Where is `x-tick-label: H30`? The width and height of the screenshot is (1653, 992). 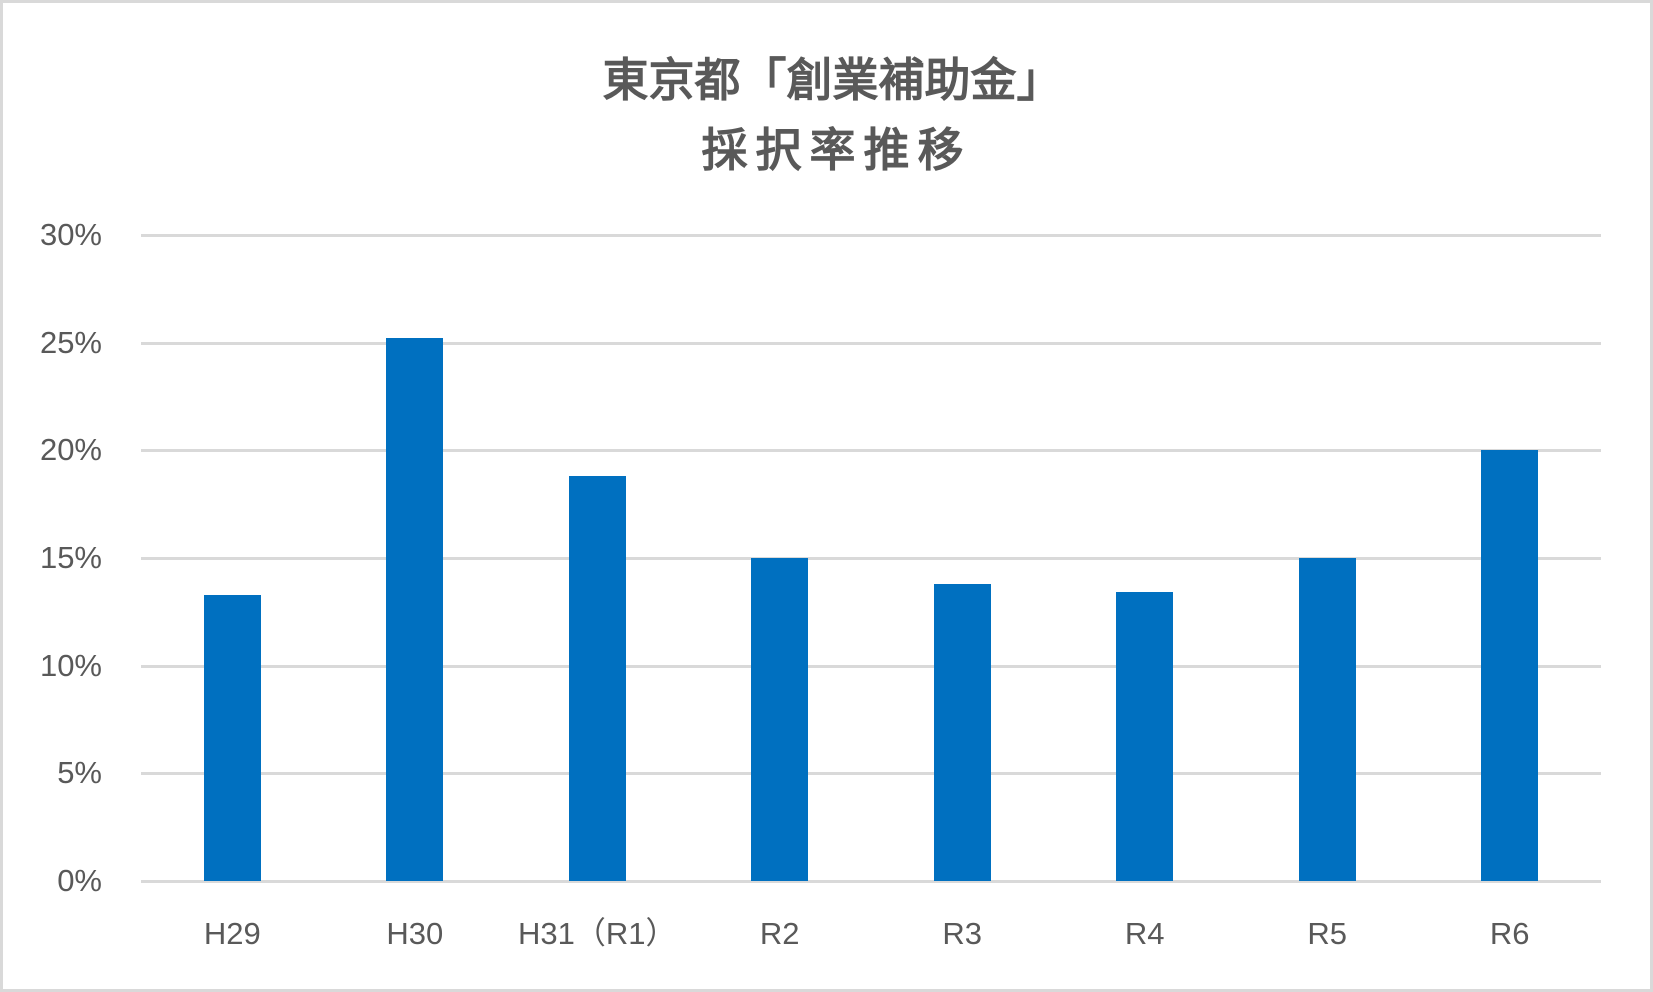
x-tick-label: H30 is located at coordinates (415, 933).